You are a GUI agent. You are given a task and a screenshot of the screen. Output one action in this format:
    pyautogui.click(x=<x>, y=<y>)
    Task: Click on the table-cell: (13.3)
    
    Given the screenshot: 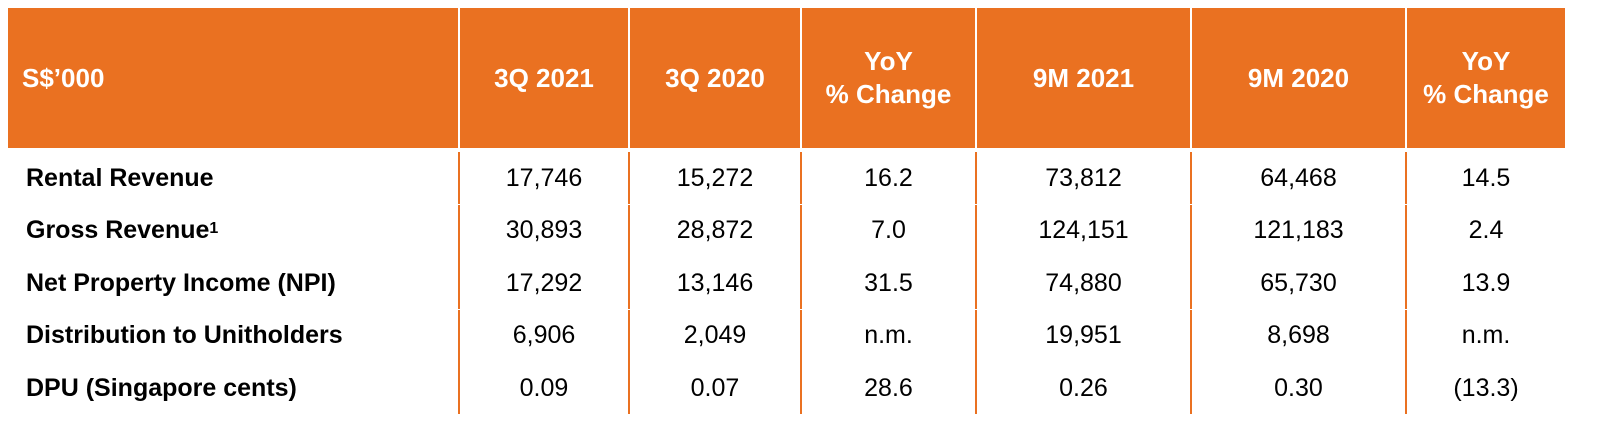 What is the action you would take?
    pyautogui.click(x=1485, y=388)
    